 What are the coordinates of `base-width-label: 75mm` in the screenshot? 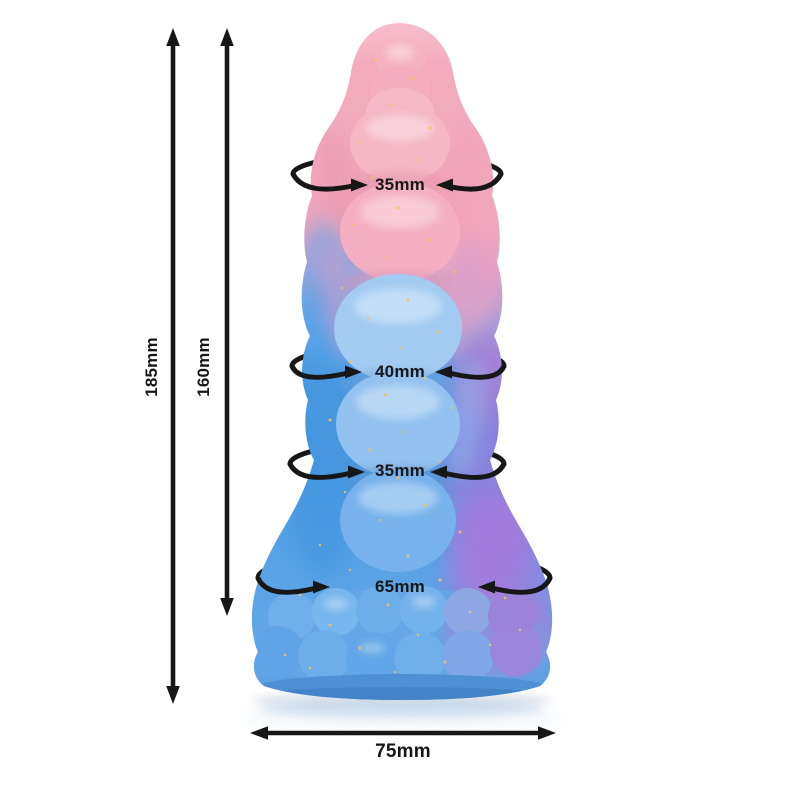 It's located at (403, 751).